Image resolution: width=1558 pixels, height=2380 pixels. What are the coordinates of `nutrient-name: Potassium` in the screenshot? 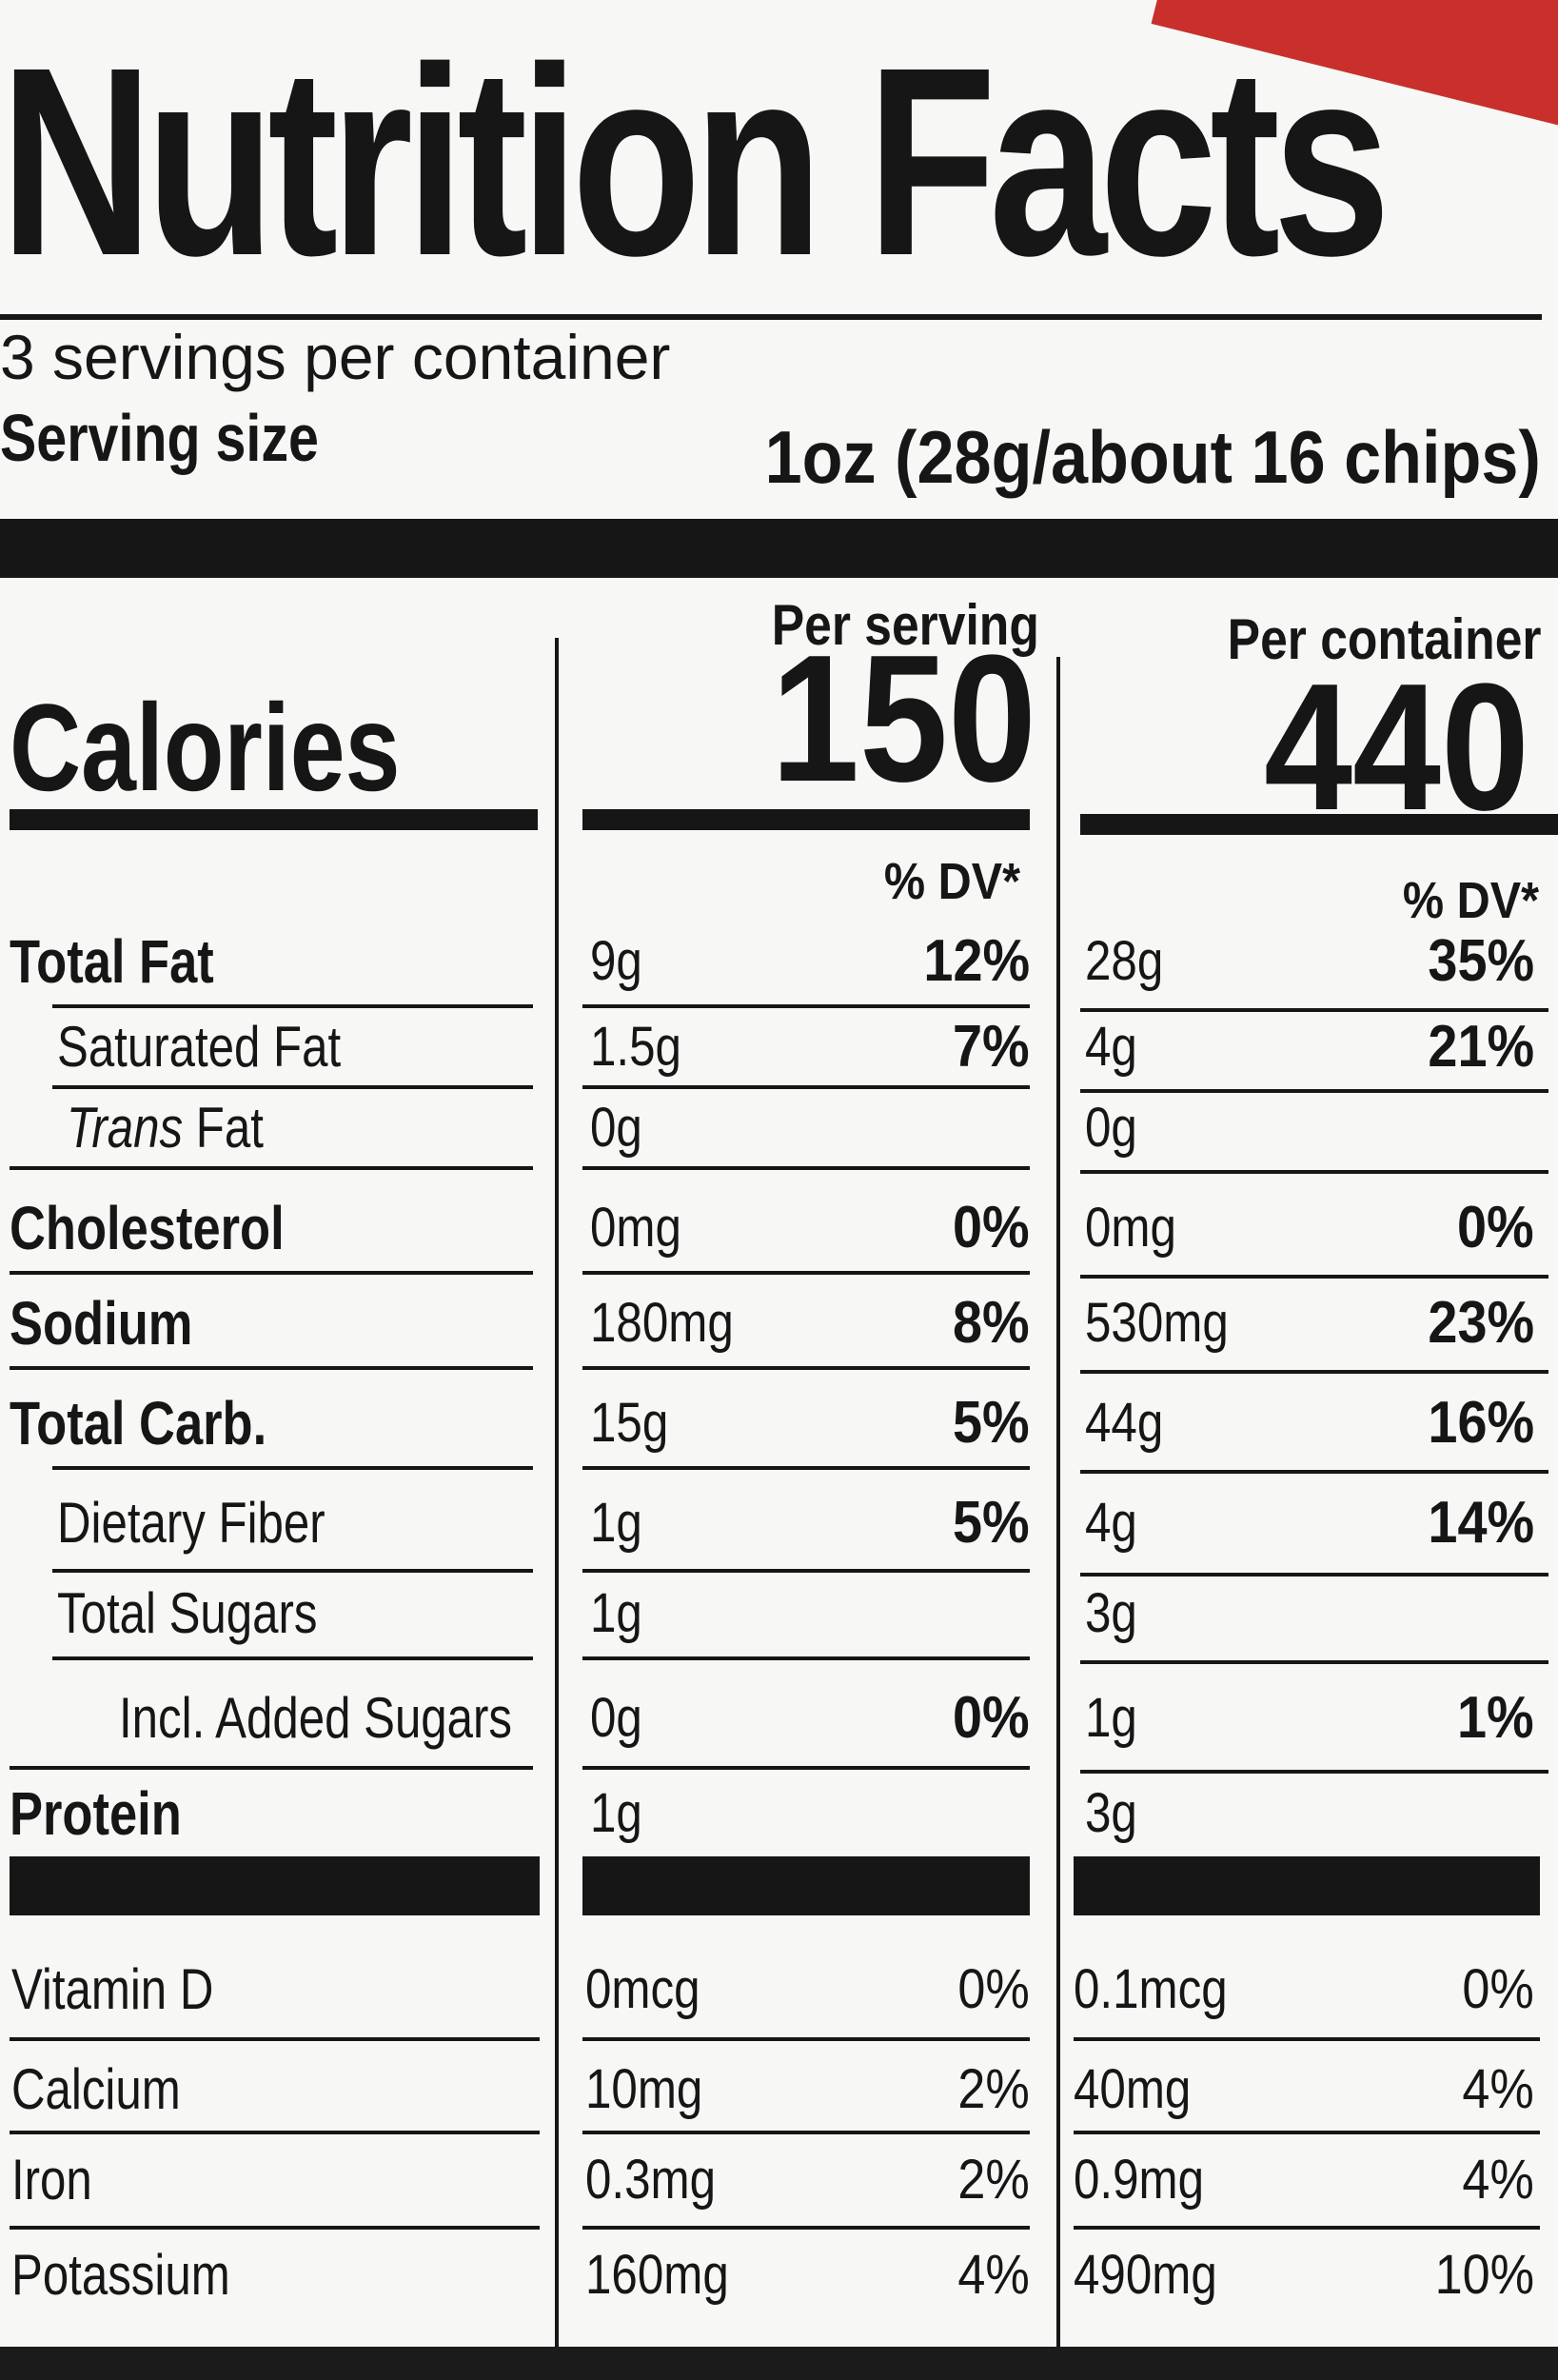 It's located at (120, 2275).